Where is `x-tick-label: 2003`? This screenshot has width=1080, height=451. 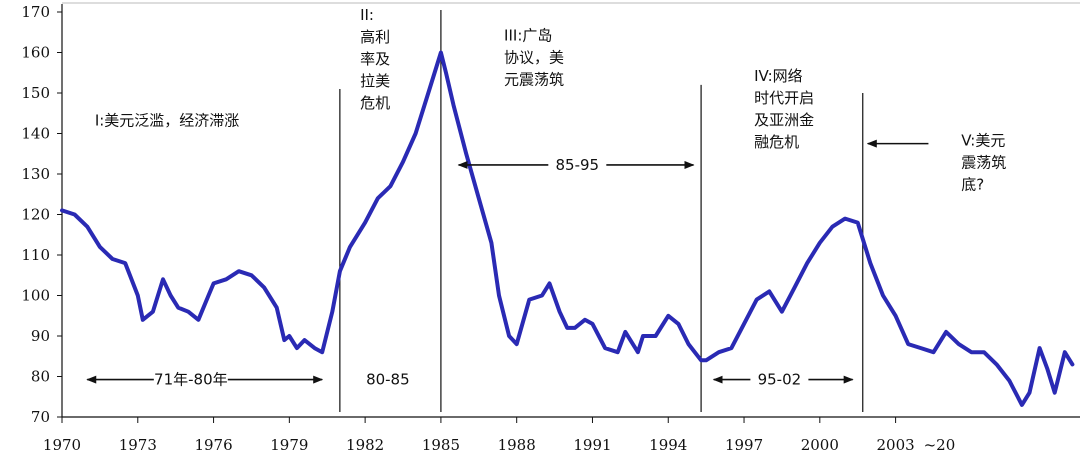 x-tick-label: 2003 is located at coordinates (896, 443).